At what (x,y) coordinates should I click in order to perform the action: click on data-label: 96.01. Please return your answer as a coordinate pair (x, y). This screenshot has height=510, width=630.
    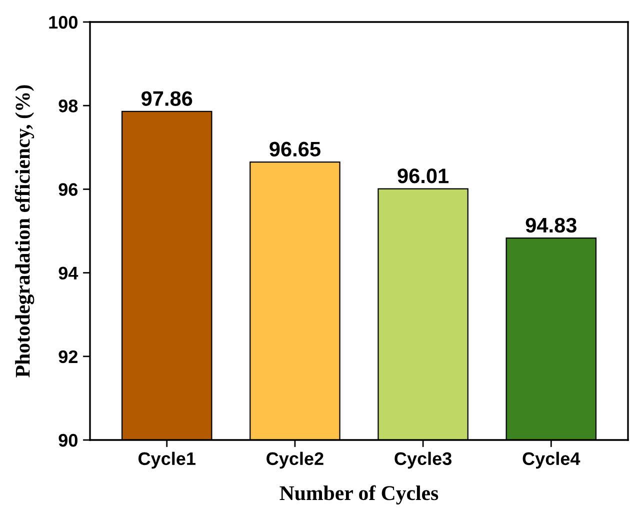
    Looking at the image, I should click on (423, 176).